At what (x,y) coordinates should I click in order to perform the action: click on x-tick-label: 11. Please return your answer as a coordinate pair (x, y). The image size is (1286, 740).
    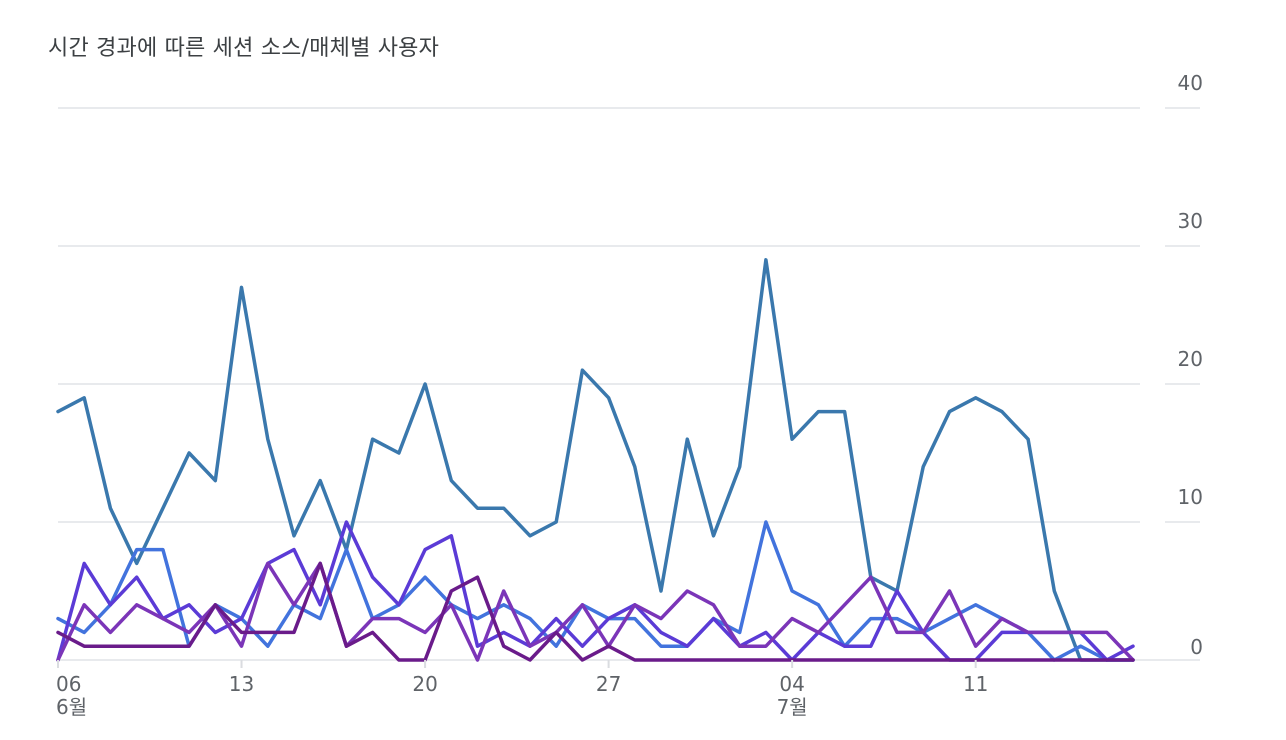
    Looking at the image, I should click on (975, 684).